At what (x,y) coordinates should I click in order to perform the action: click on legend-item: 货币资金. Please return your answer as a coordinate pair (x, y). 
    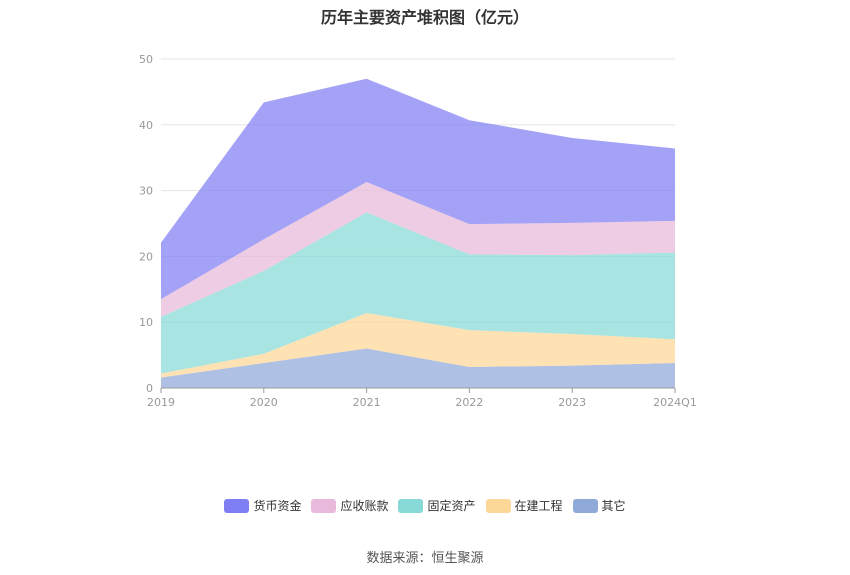
    Looking at the image, I should click on (262, 505).